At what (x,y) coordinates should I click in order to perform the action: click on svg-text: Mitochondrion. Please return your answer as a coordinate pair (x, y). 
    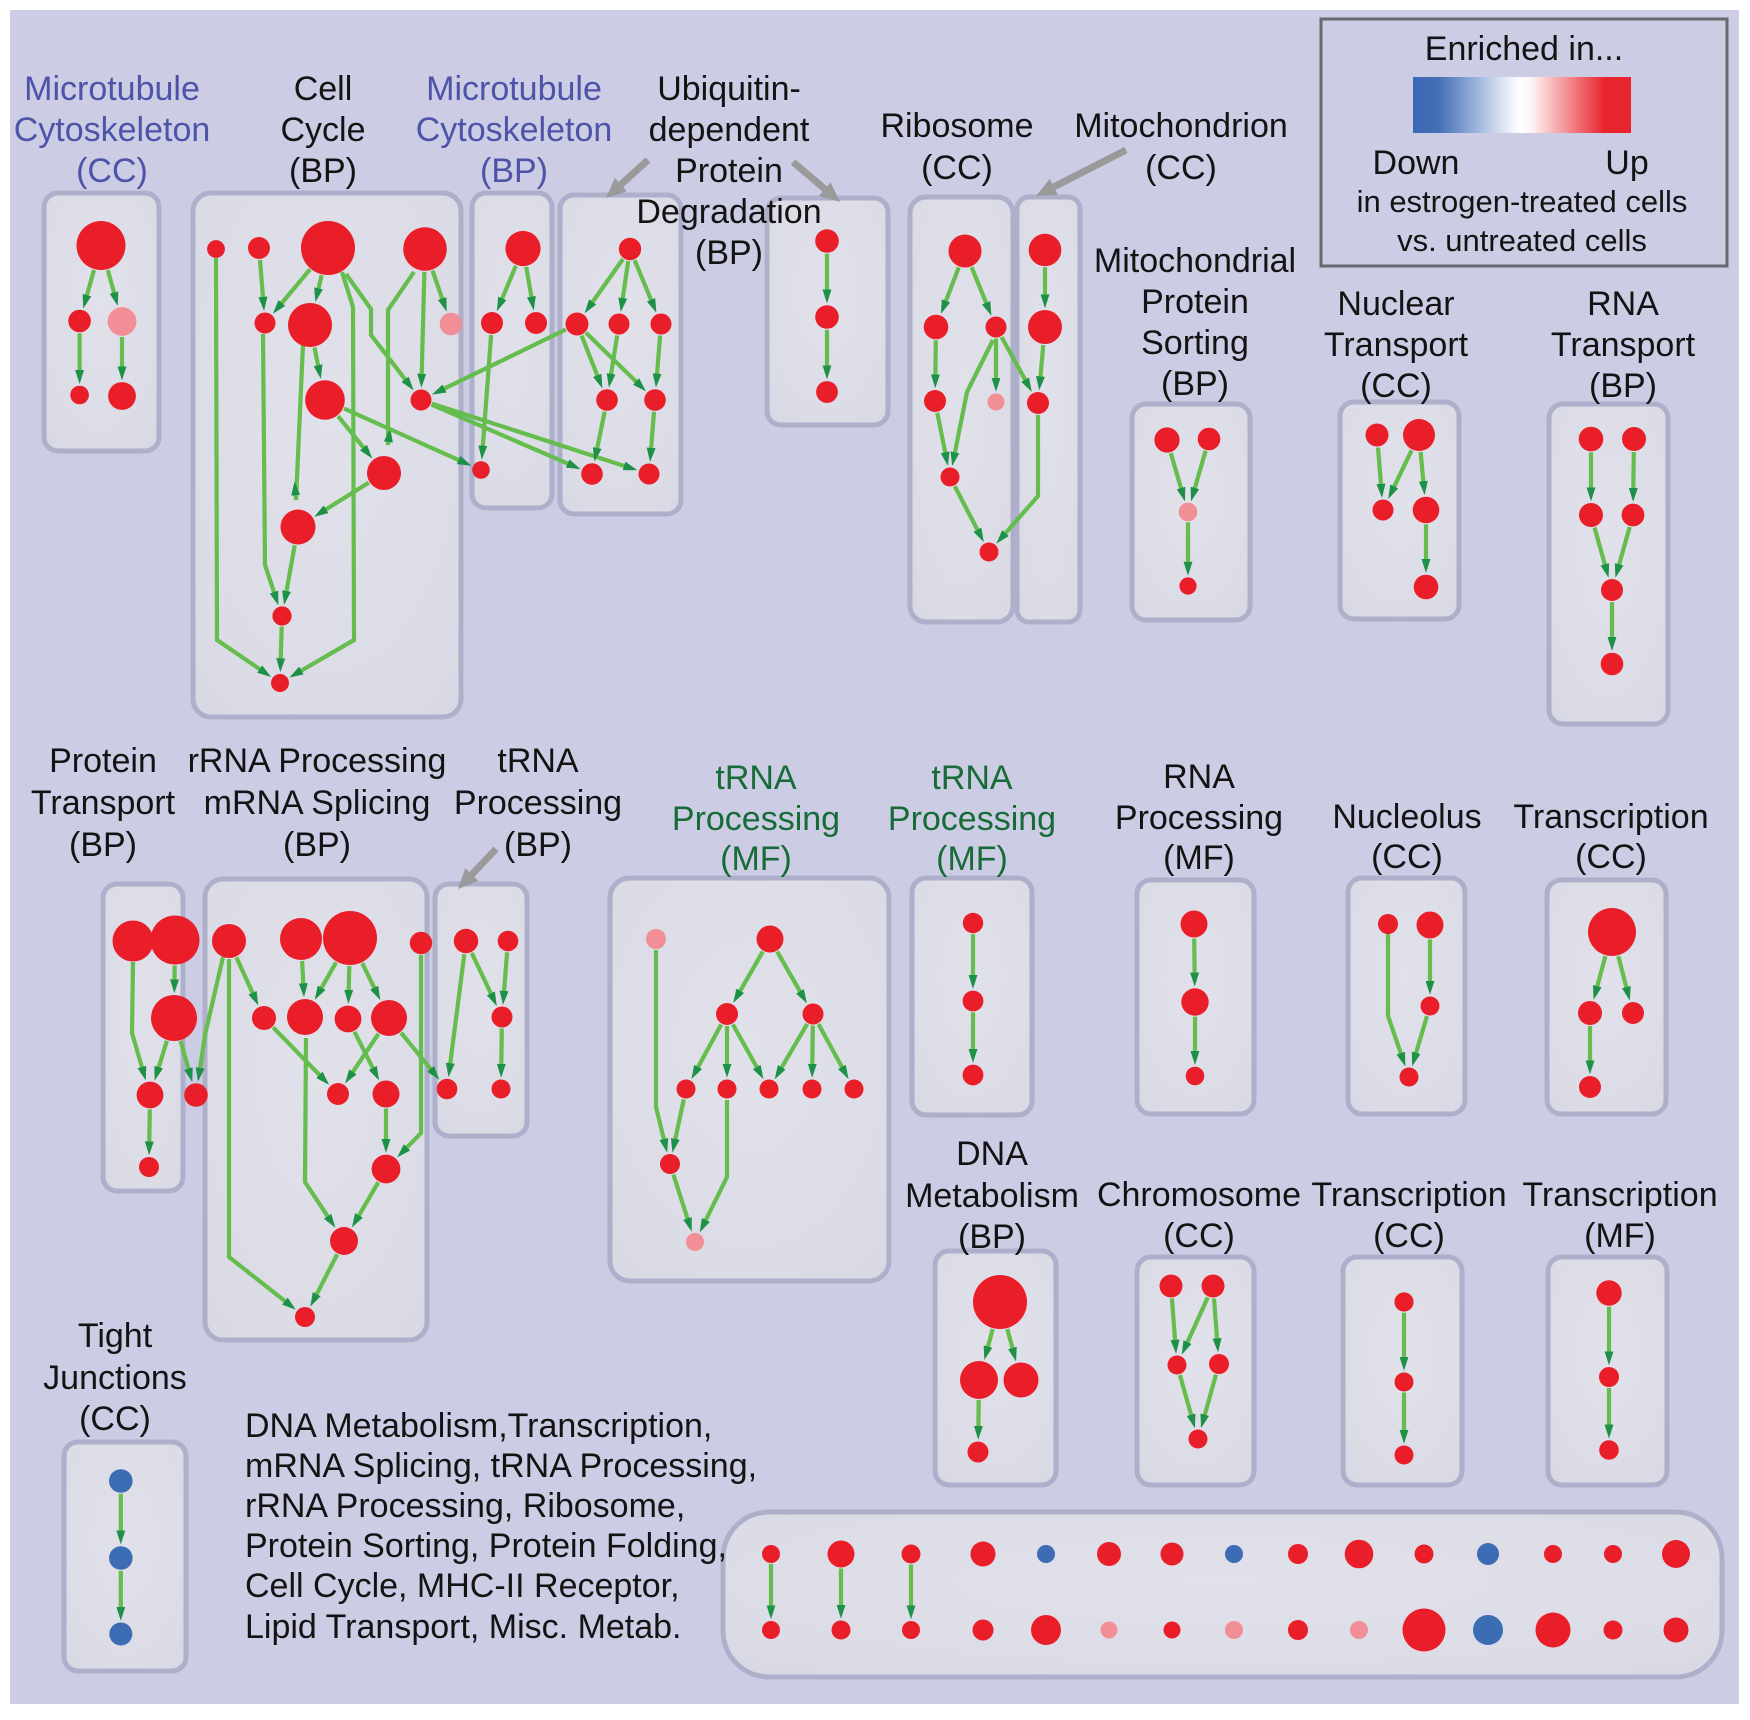
    Looking at the image, I should click on (1181, 126).